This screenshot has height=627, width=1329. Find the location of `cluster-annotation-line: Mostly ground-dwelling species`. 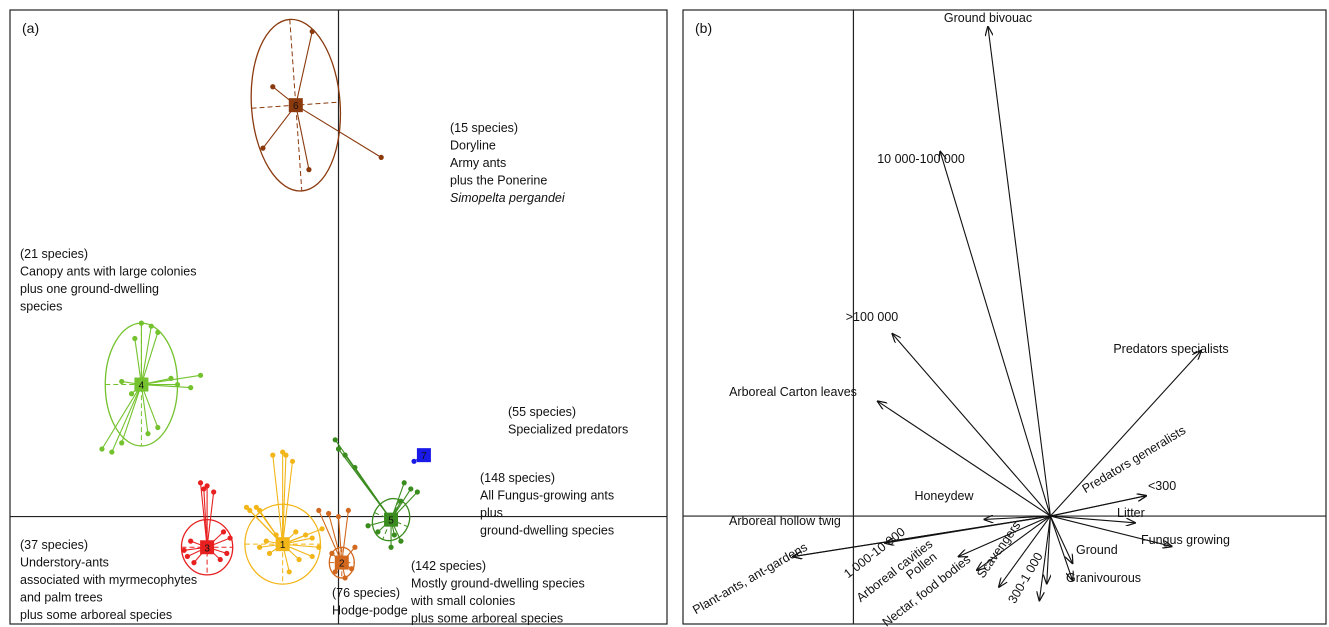

cluster-annotation-line: Mostly ground-dwelling species is located at coordinates (498, 584).